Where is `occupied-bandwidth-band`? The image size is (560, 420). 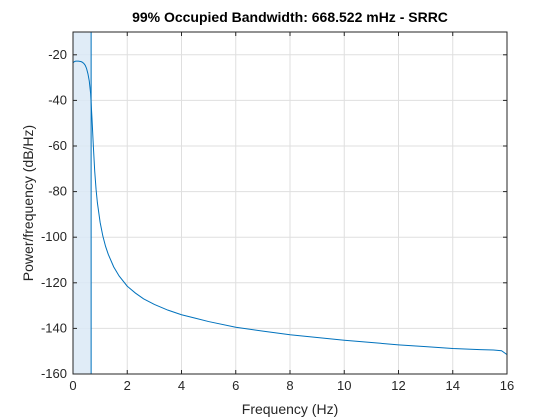
occupied-bandwidth-band is located at coordinates (82, 203).